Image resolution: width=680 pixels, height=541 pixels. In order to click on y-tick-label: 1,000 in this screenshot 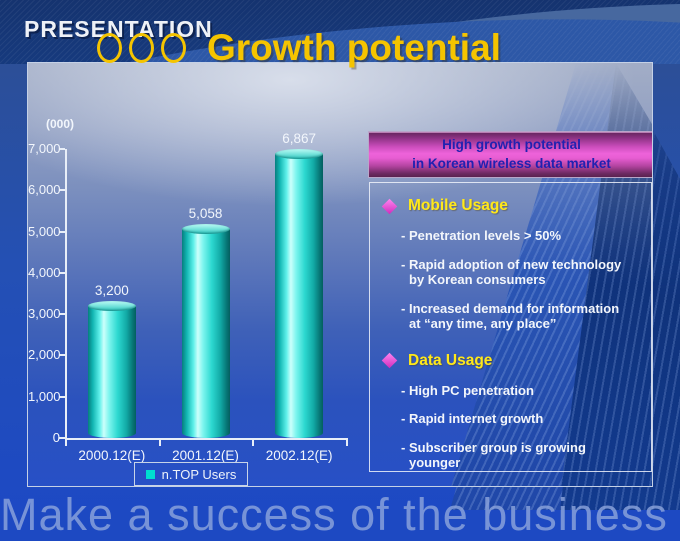, I will do `click(44, 396)`.